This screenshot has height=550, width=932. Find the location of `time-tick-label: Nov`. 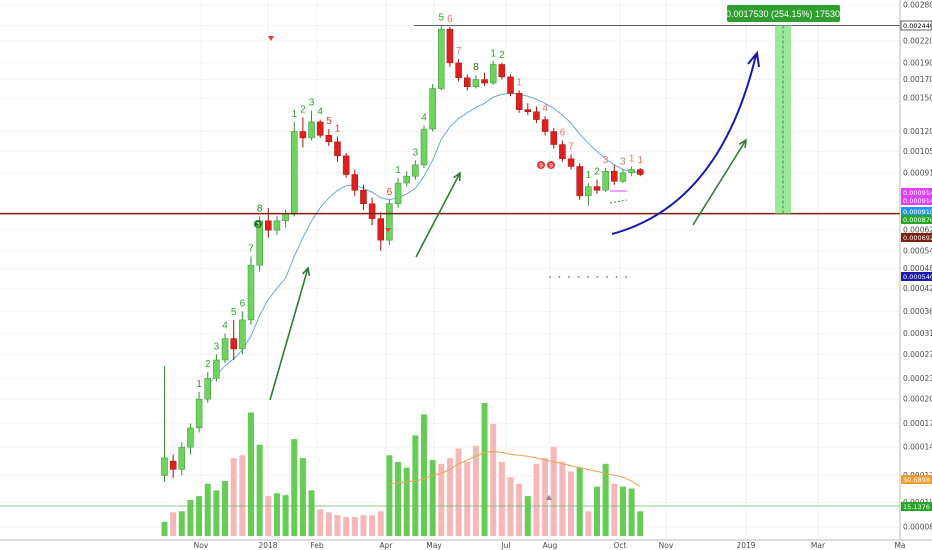

time-tick-label: Nov is located at coordinates (201, 545).